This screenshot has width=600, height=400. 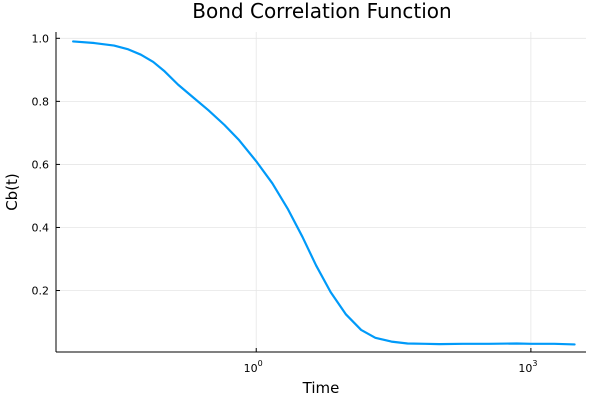 I want to click on y-tick-label: 0.8, so click(x=41, y=101).